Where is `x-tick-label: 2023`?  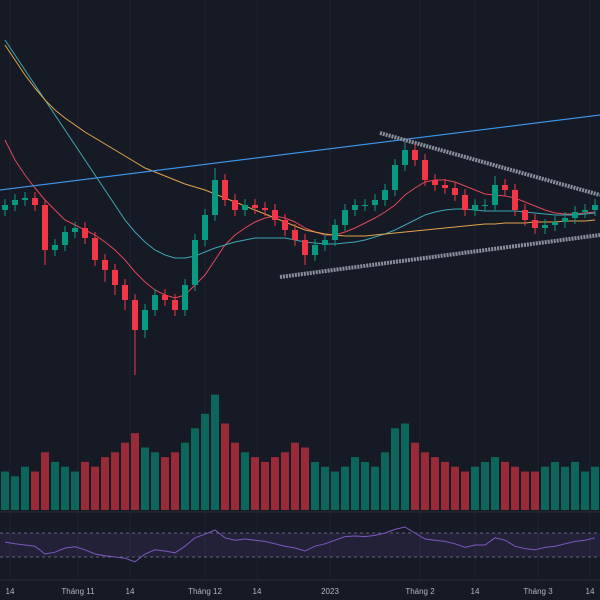
x-tick-label: 2023 is located at coordinates (330, 591).